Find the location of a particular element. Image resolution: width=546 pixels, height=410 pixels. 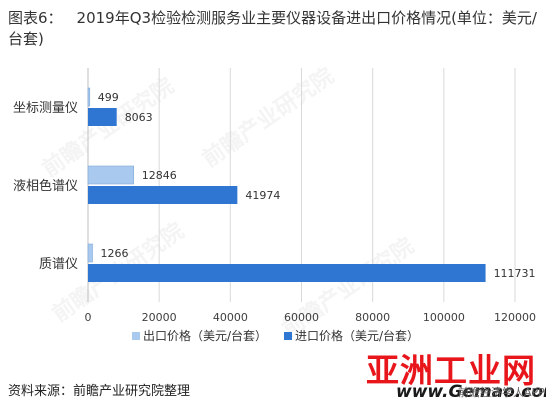

x-tick-label: 60000 is located at coordinates (301, 317).